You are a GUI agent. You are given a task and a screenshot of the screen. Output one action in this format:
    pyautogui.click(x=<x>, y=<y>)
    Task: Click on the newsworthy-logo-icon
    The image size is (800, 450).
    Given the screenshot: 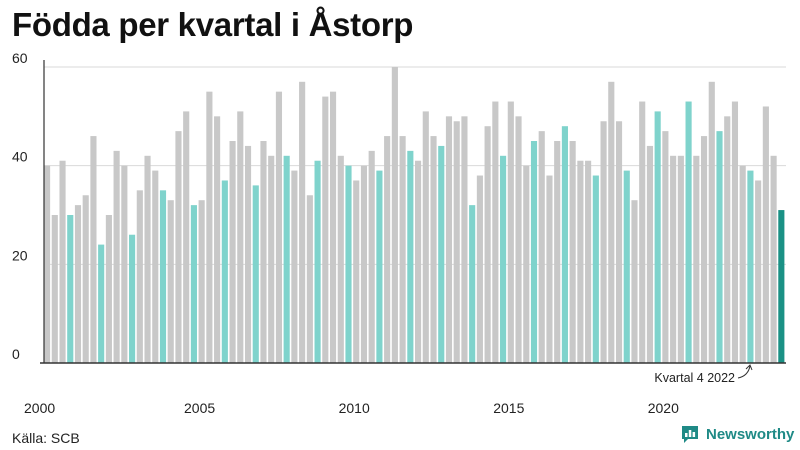 What is the action you would take?
    pyautogui.click(x=690, y=434)
    